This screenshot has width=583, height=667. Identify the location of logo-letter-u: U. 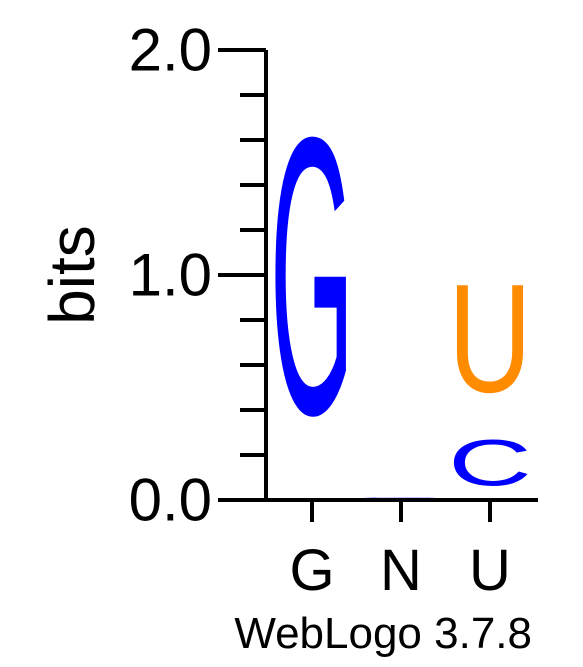
(490, 339).